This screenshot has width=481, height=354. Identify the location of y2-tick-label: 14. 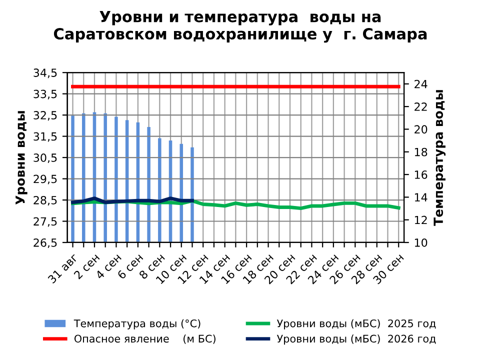
(421, 197).